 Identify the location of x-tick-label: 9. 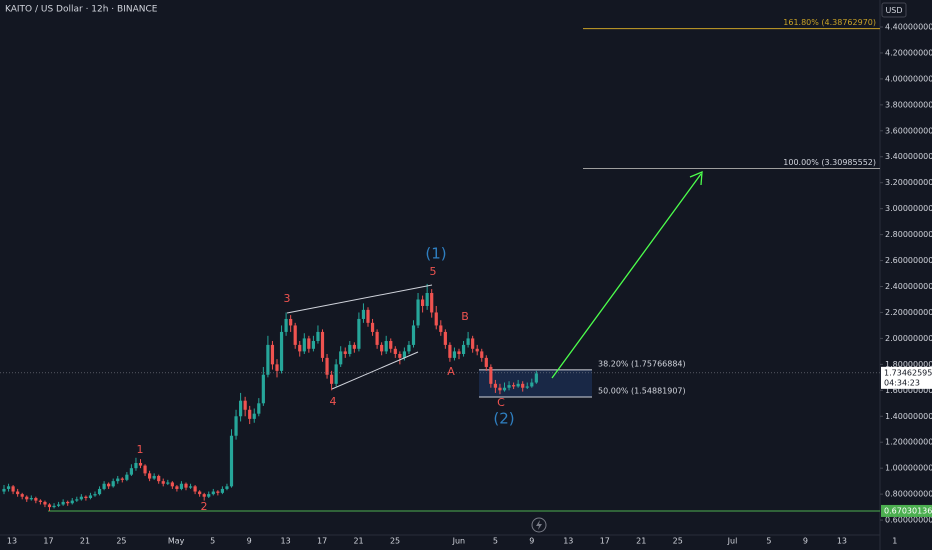
(805, 541).